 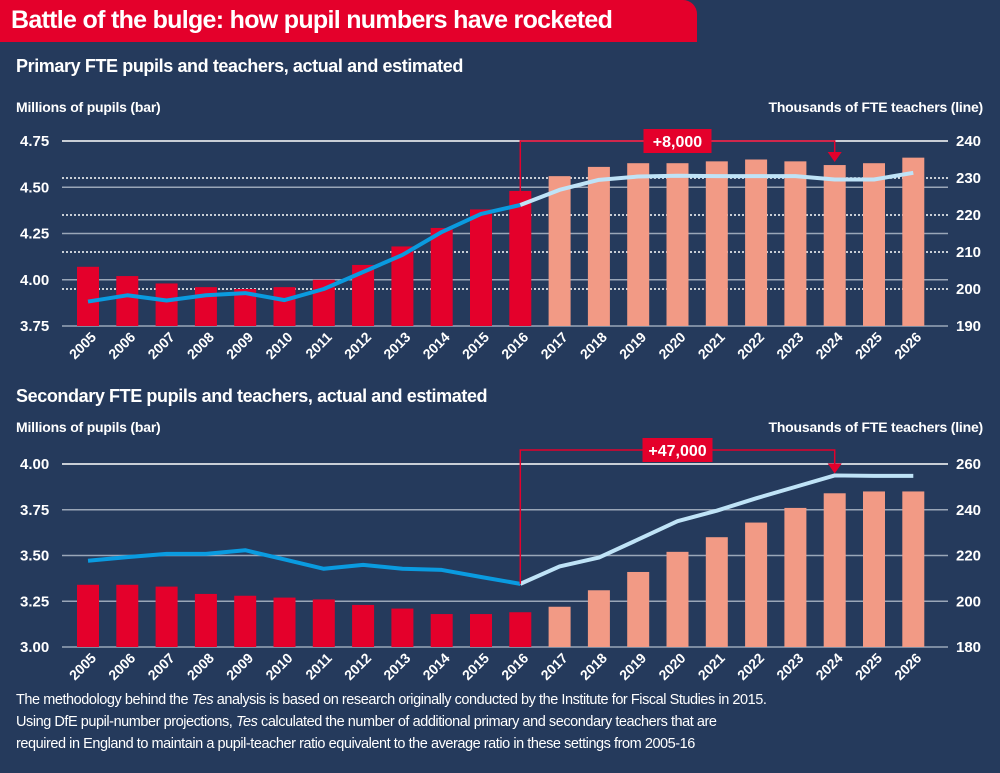 I want to click on annotation-label: +47,000, so click(x=677, y=451).